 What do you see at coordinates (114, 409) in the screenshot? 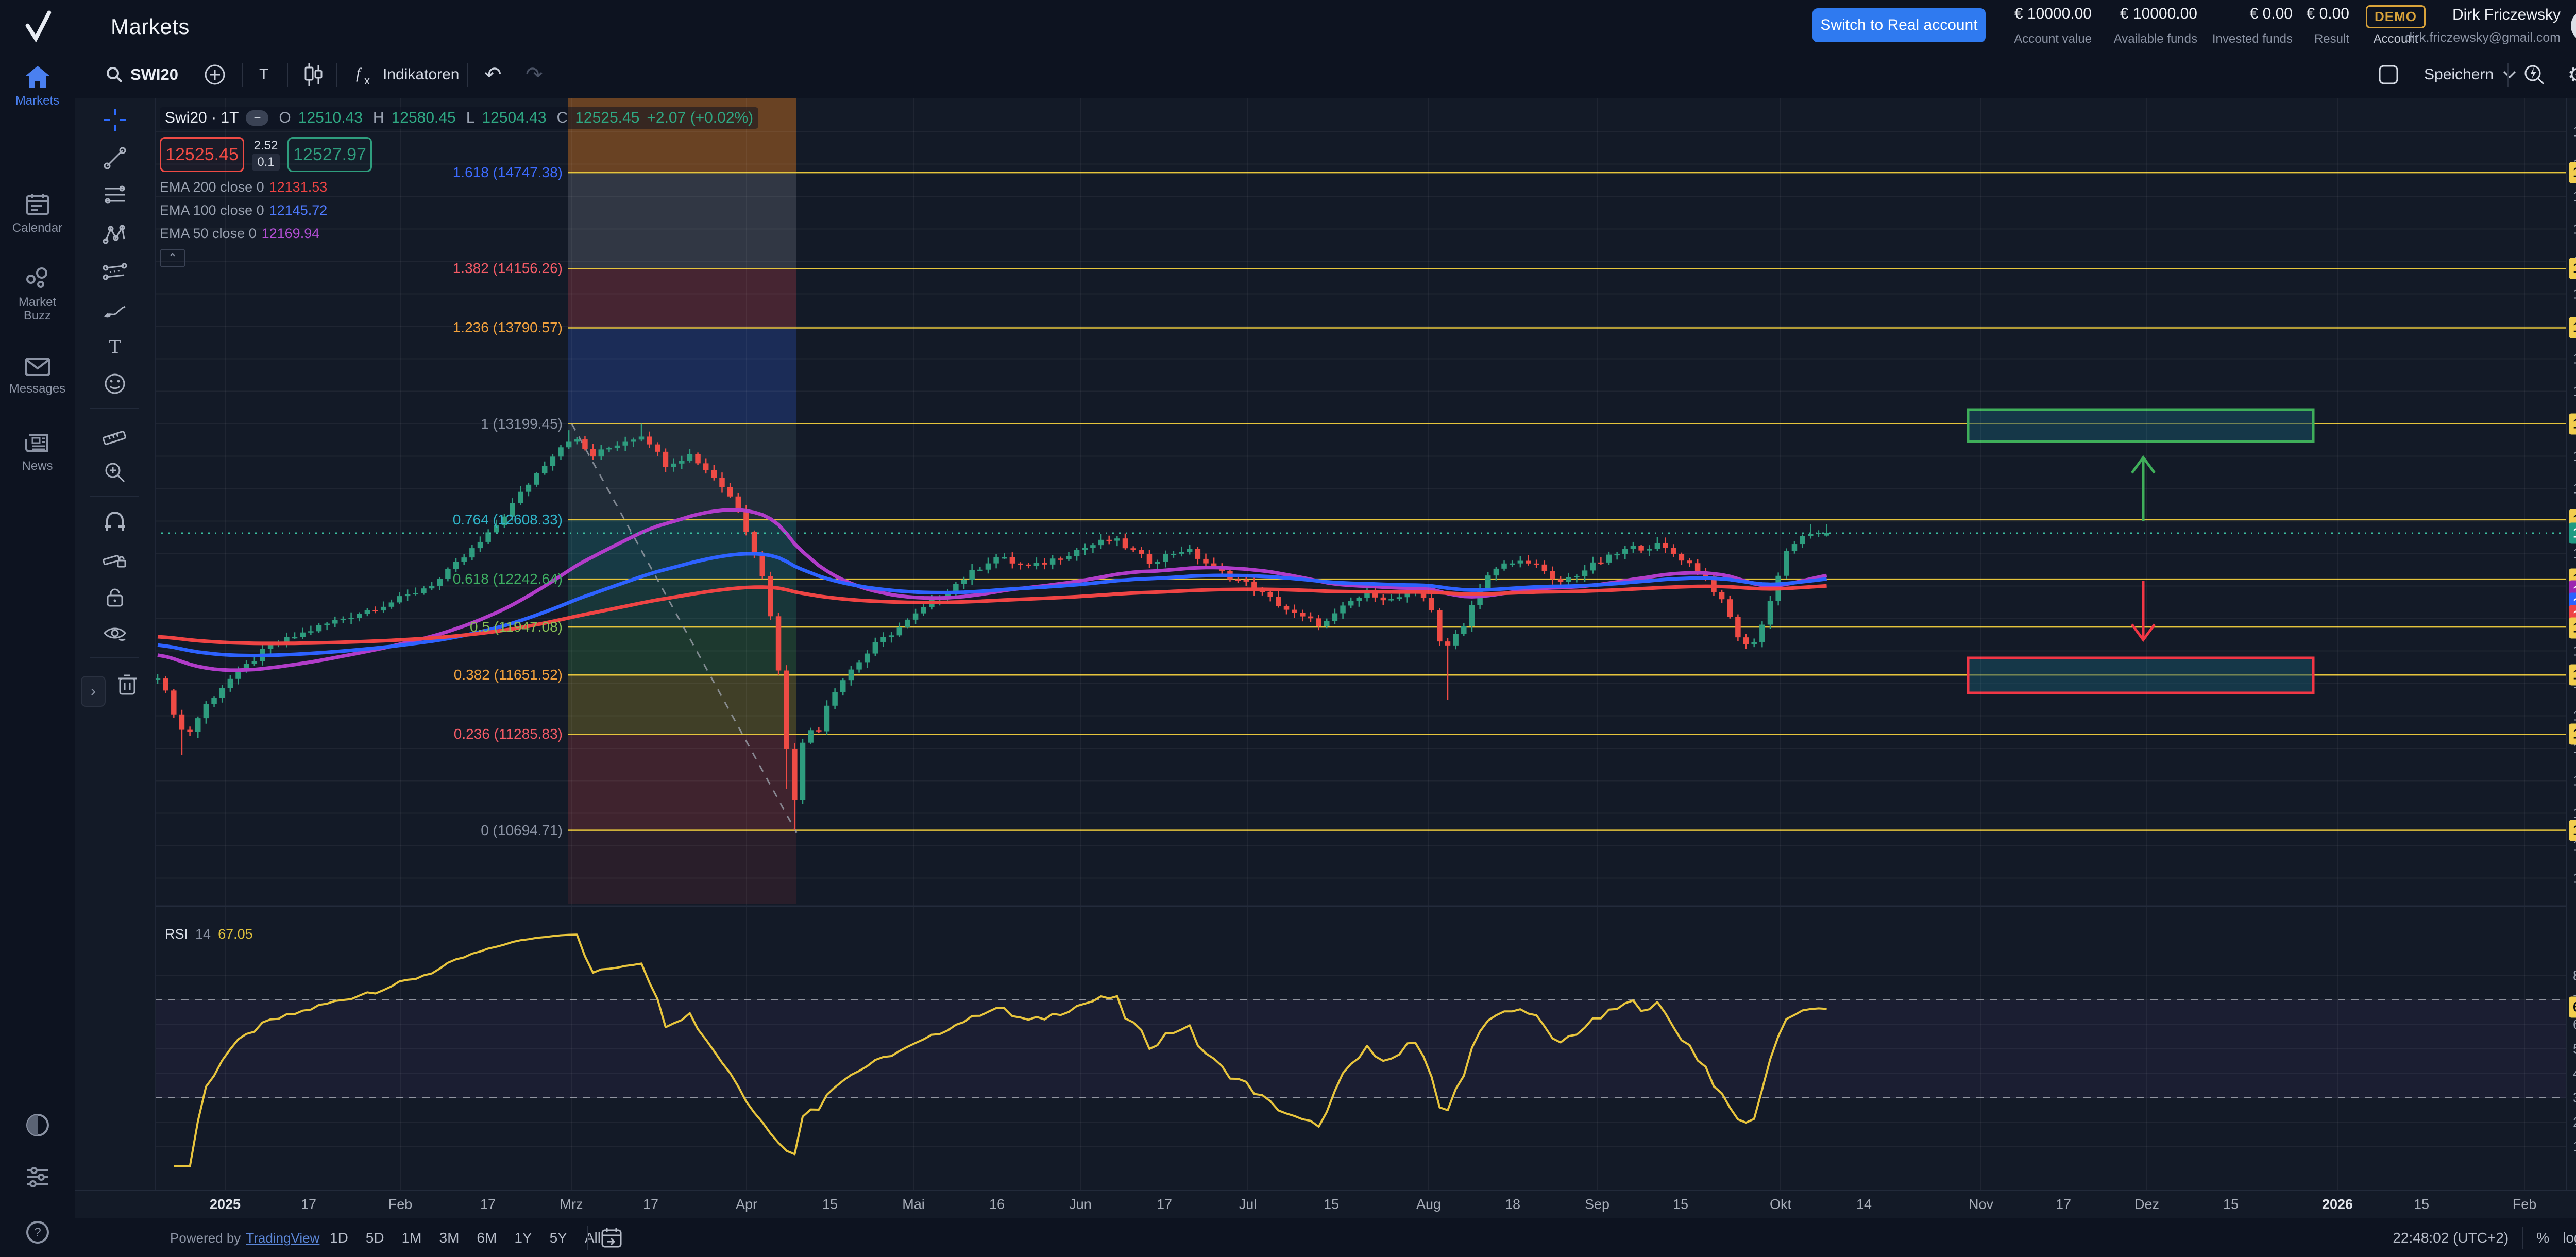
I see `toolbar-divider` at bounding box center [114, 409].